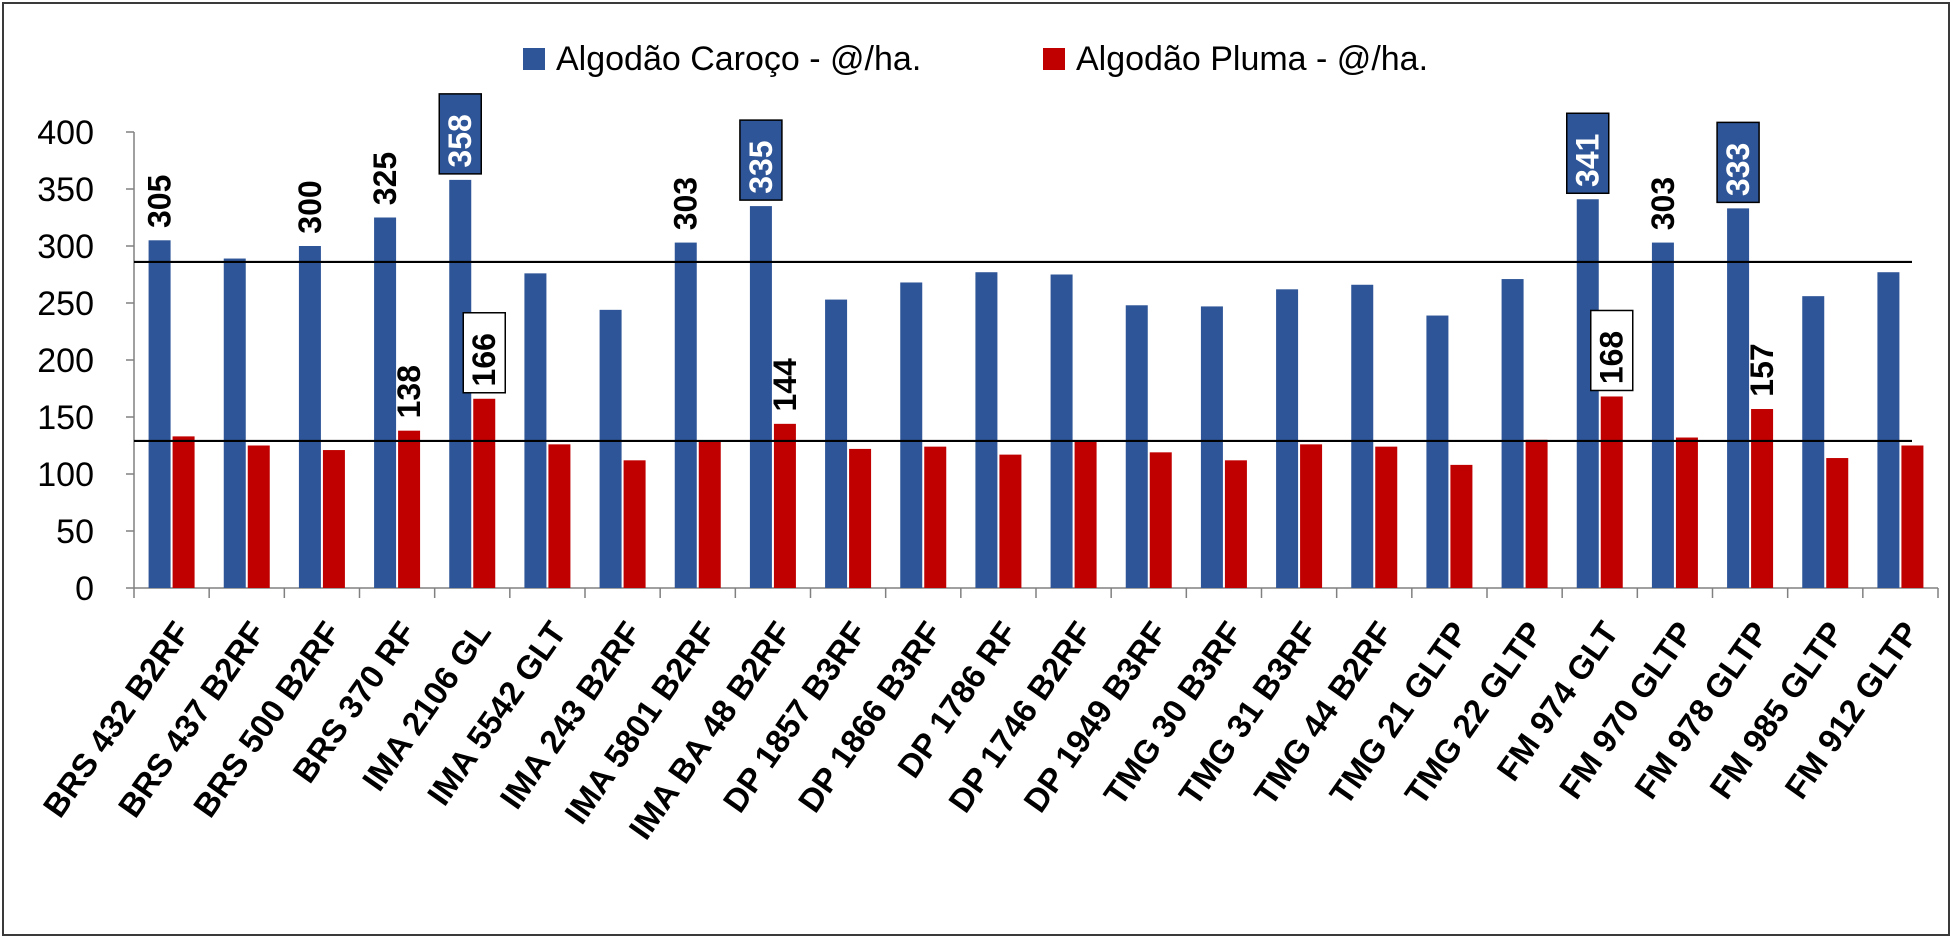 This screenshot has height=940, width=1954. Describe the element at coordinates (409, 391) in the screenshot. I see `data-label: 138` at that location.